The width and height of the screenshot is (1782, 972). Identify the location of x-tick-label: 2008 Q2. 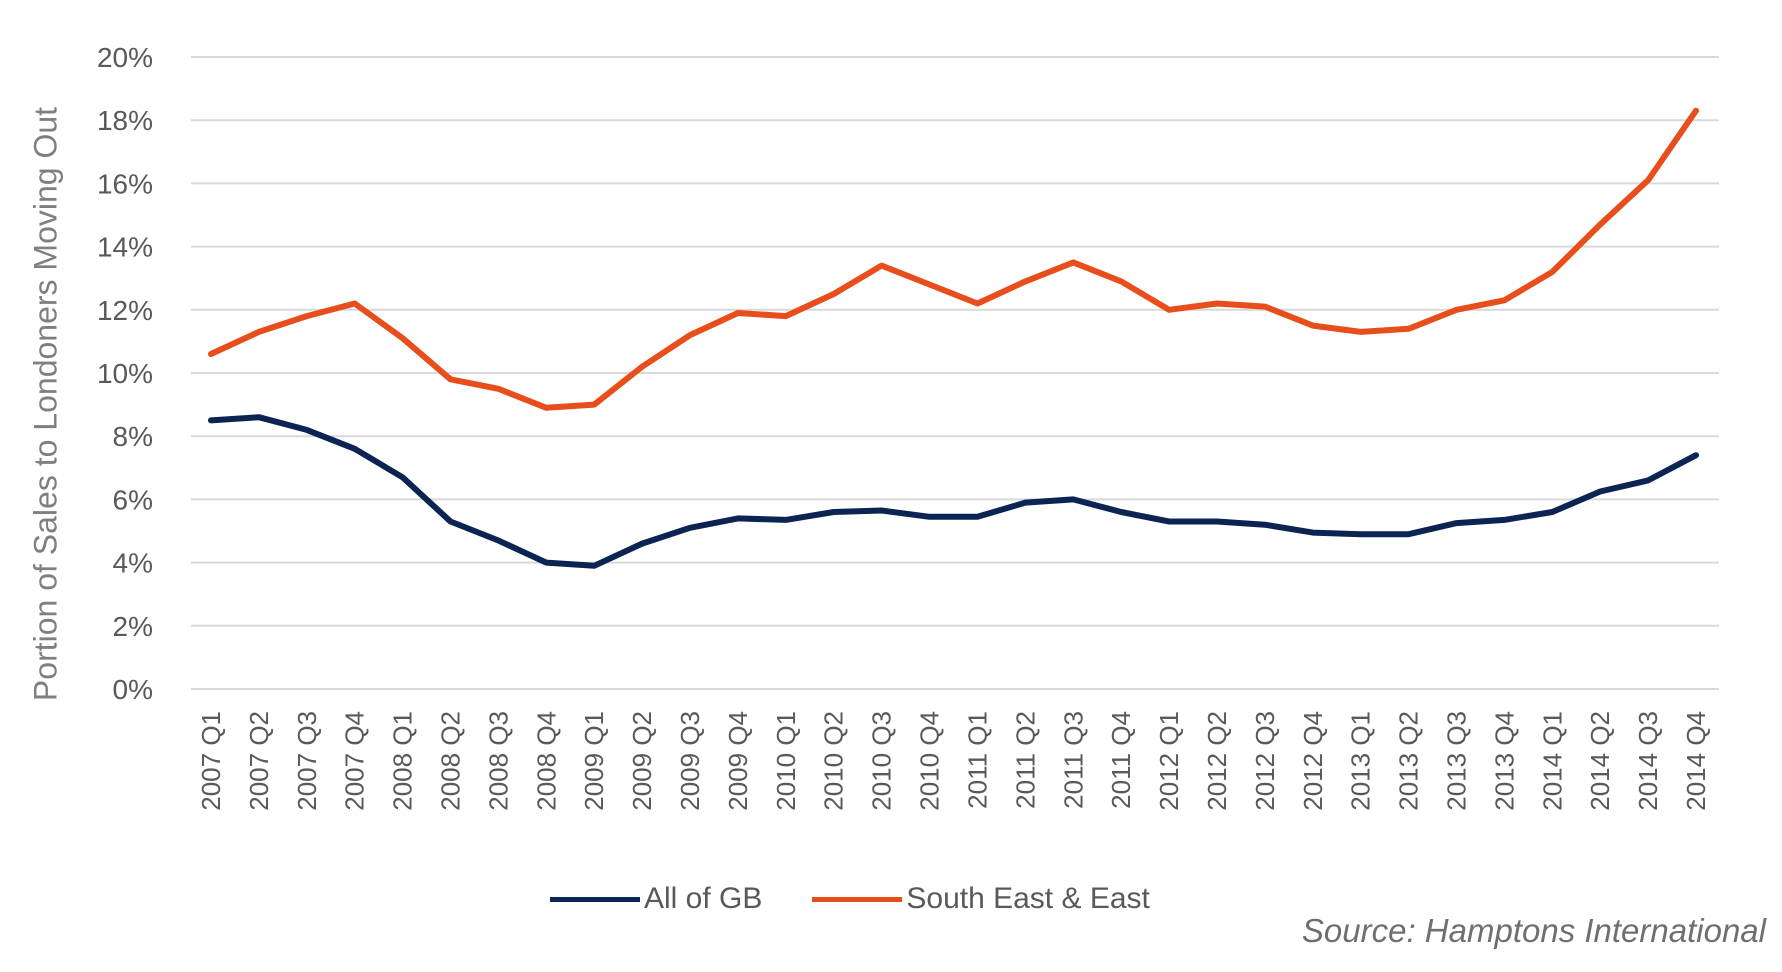
(451, 761).